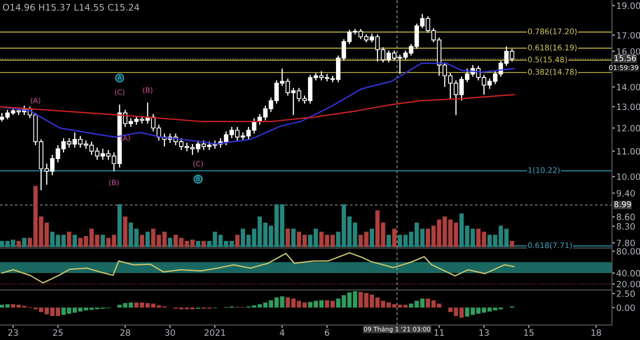 The width and height of the screenshot is (640, 340). Describe the element at coordinates (13, 332) in the screenshot. I see `x-tick-label: 23` at that location.